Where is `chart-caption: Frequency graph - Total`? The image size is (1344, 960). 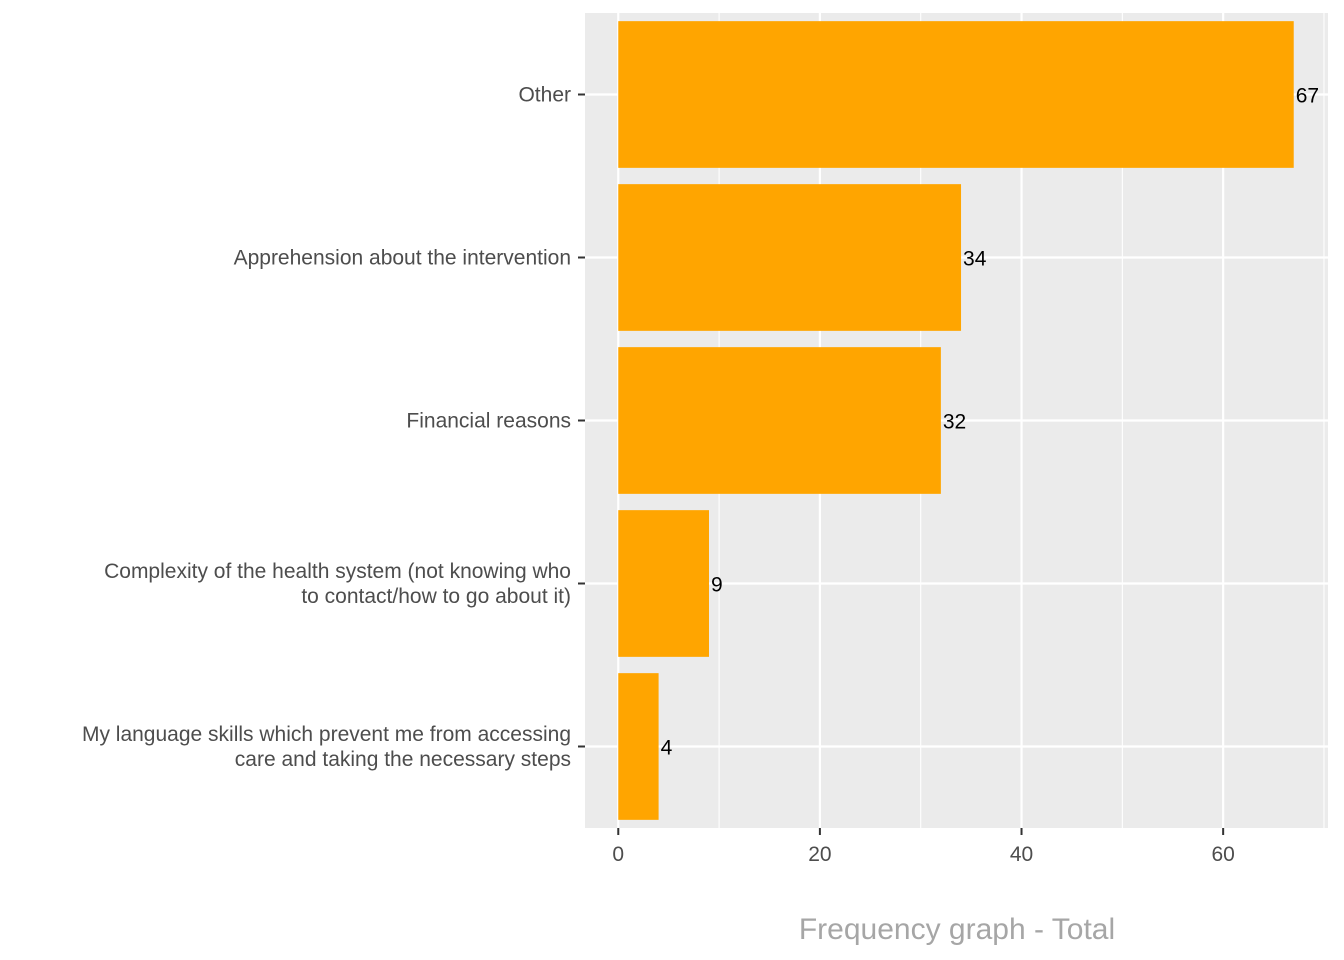
chart-caption: Frequency graph - Total is located at coordinates (957, 929).